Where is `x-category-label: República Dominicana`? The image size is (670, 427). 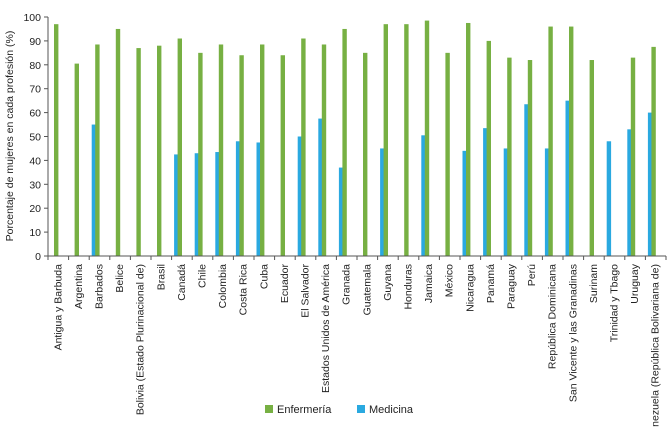
x-category-label: República Dominicana is located at coordinates (553, 316).